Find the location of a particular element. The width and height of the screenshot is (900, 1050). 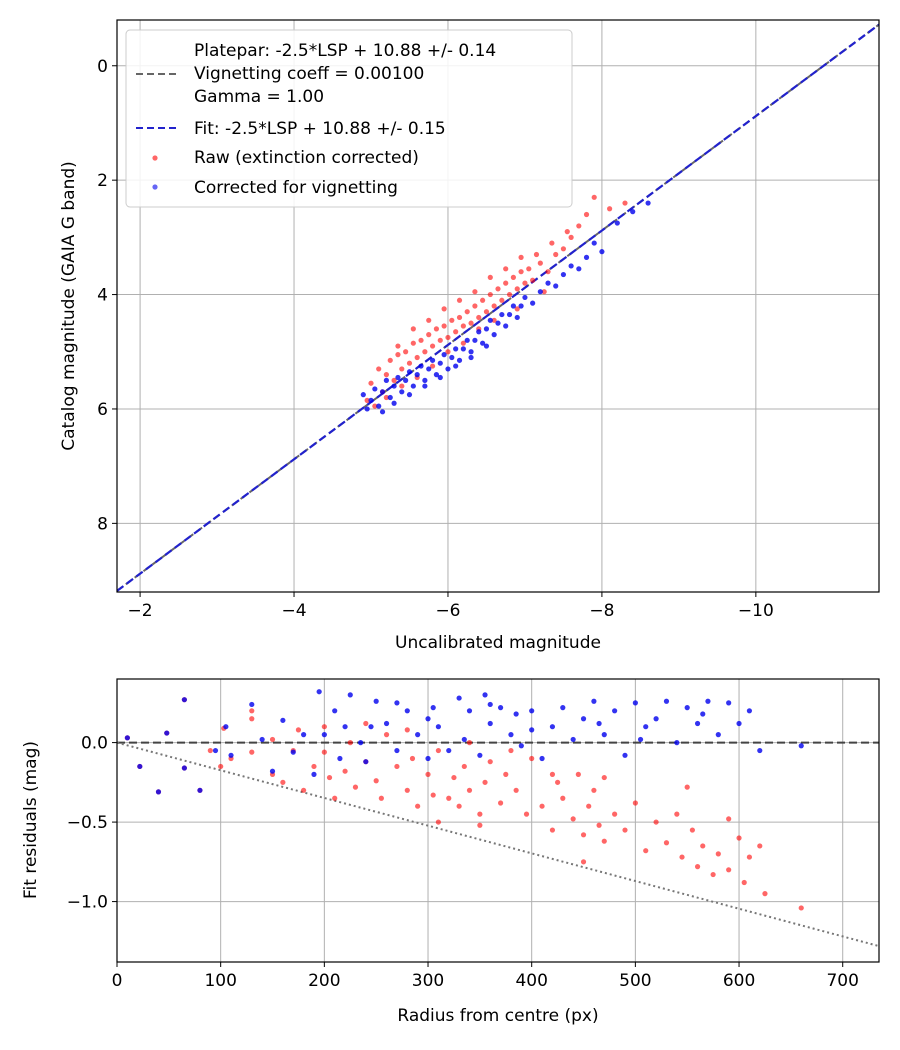

p2-x-tick-label: 100 is located at coordinates (220, 981).